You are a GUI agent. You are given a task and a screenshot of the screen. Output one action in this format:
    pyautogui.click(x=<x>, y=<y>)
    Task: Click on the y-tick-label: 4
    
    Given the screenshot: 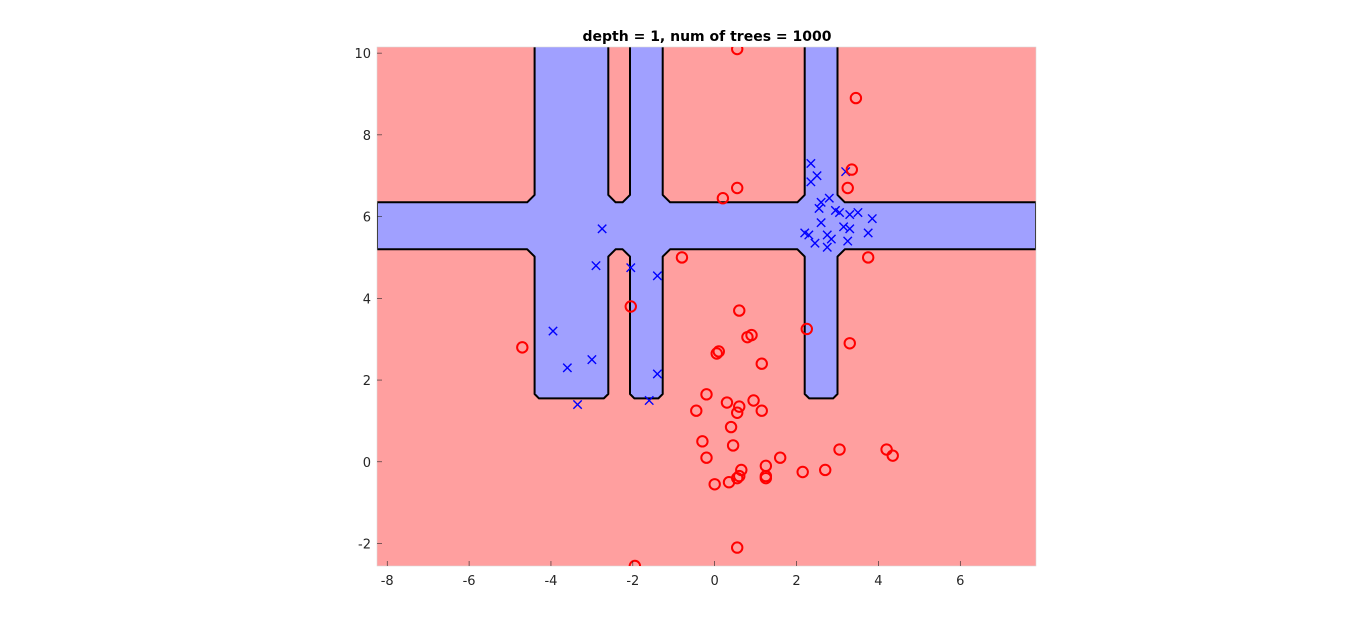 What is the action you would take?
    pyautogui.click(x=367, y=299)
    